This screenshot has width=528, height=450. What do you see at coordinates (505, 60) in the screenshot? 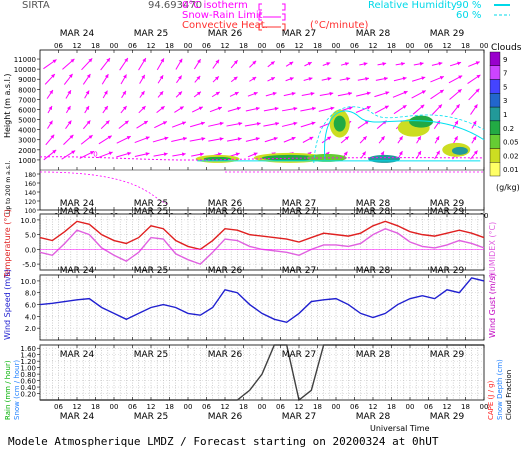
I see `colorbar-tick-label: 9` at bounding box center [505, 60].